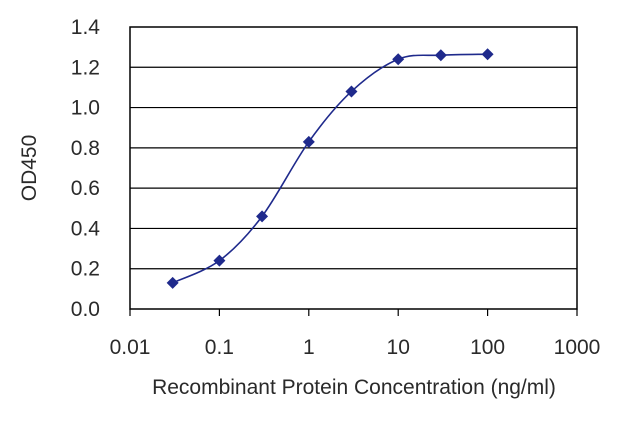 This screenshot has width=640, height=427. Describe the element at coordinates (85, 67) in the screenshot. I see `y-tick-label: 1.2` at that location.